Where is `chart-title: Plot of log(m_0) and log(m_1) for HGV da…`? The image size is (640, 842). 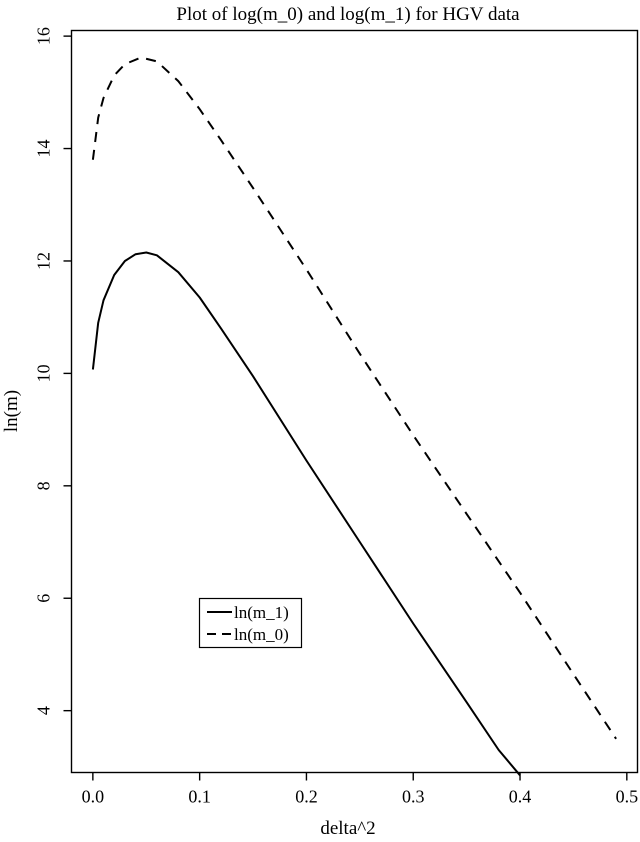 chart-title: Plot of log(m_0) and log(m_1) for HGV da… is located at coordinates (348, 14).